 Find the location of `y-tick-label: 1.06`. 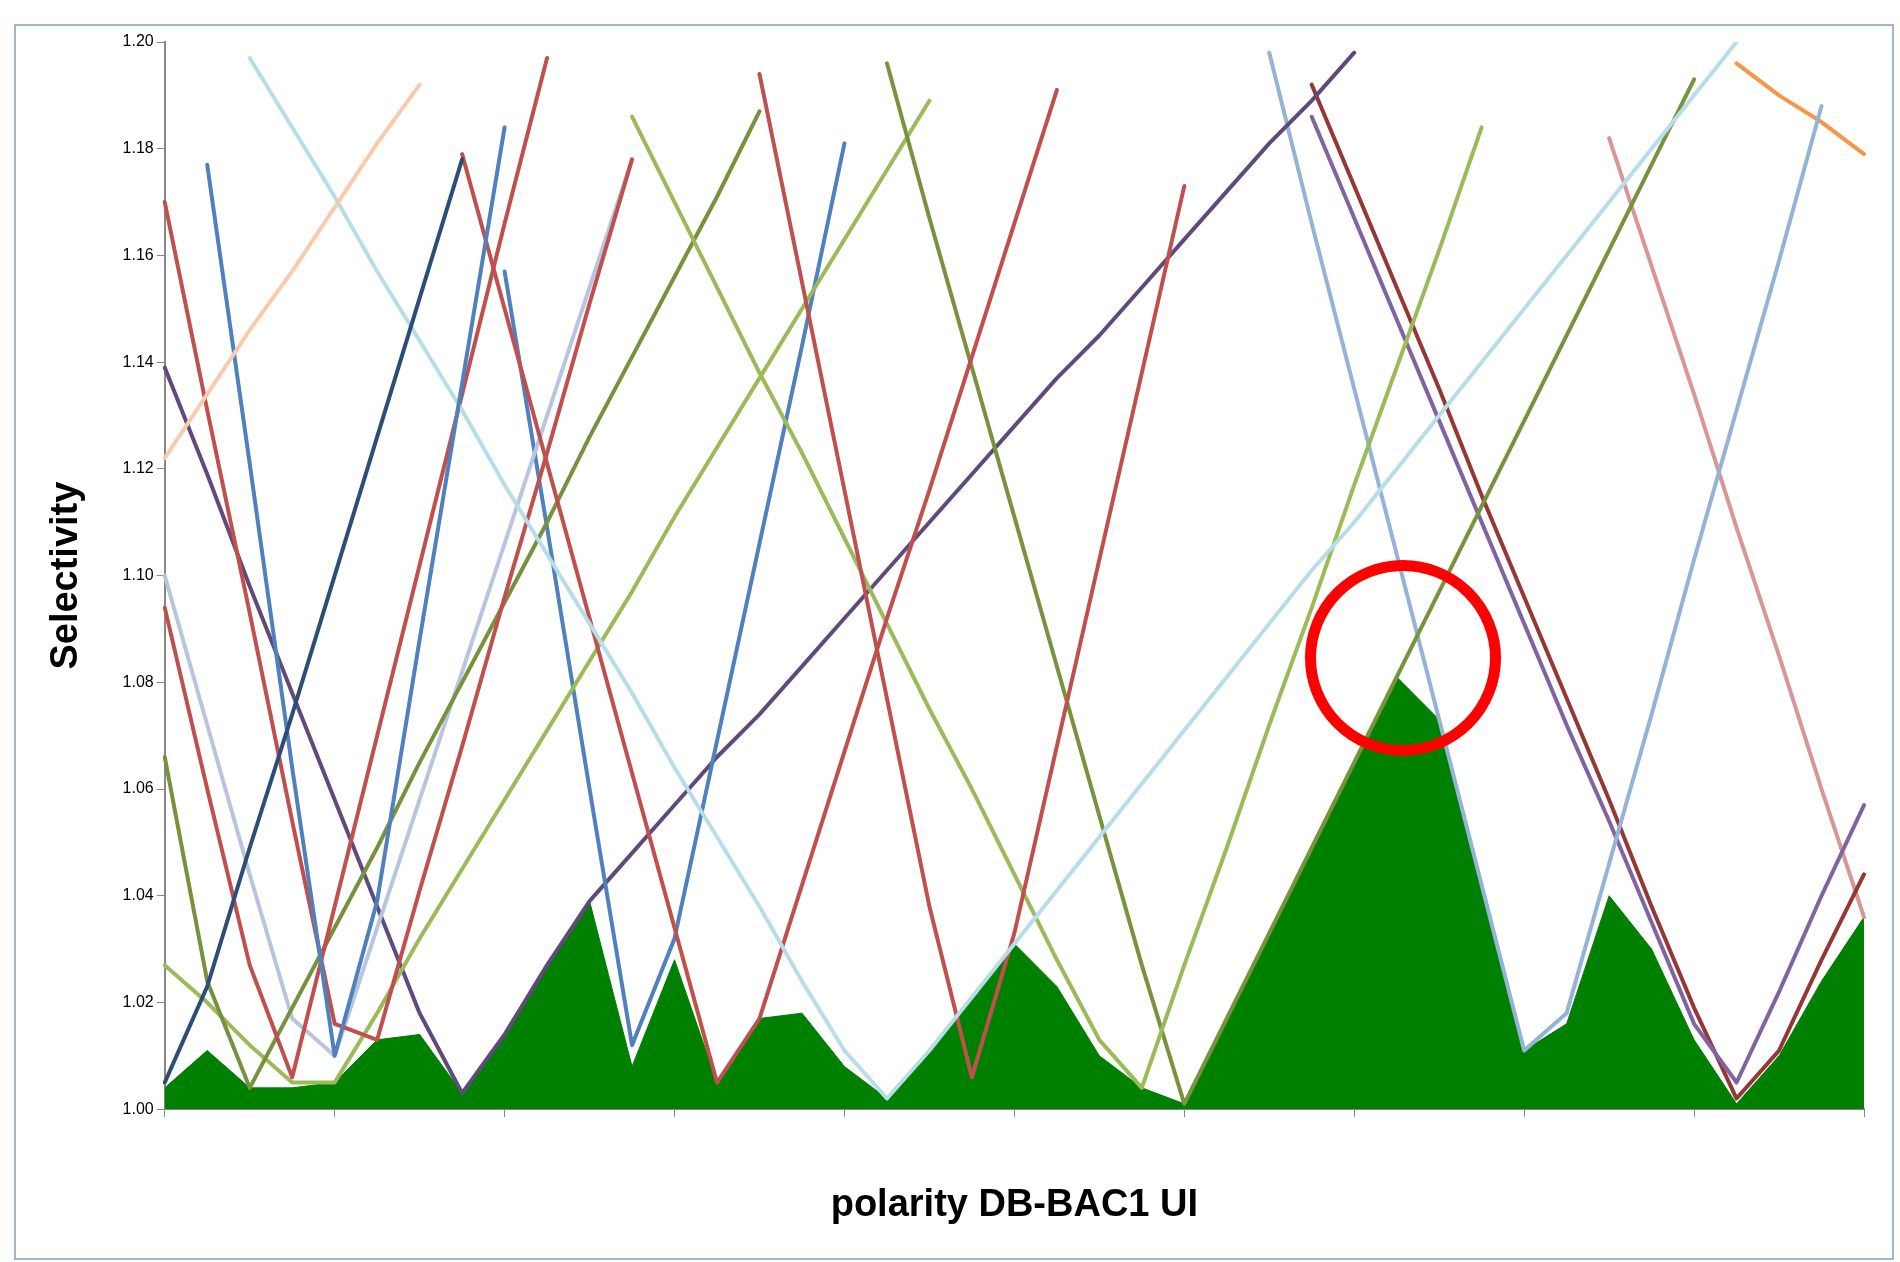

y-tick-label: 1.06 is located at coordinates (138, 788).